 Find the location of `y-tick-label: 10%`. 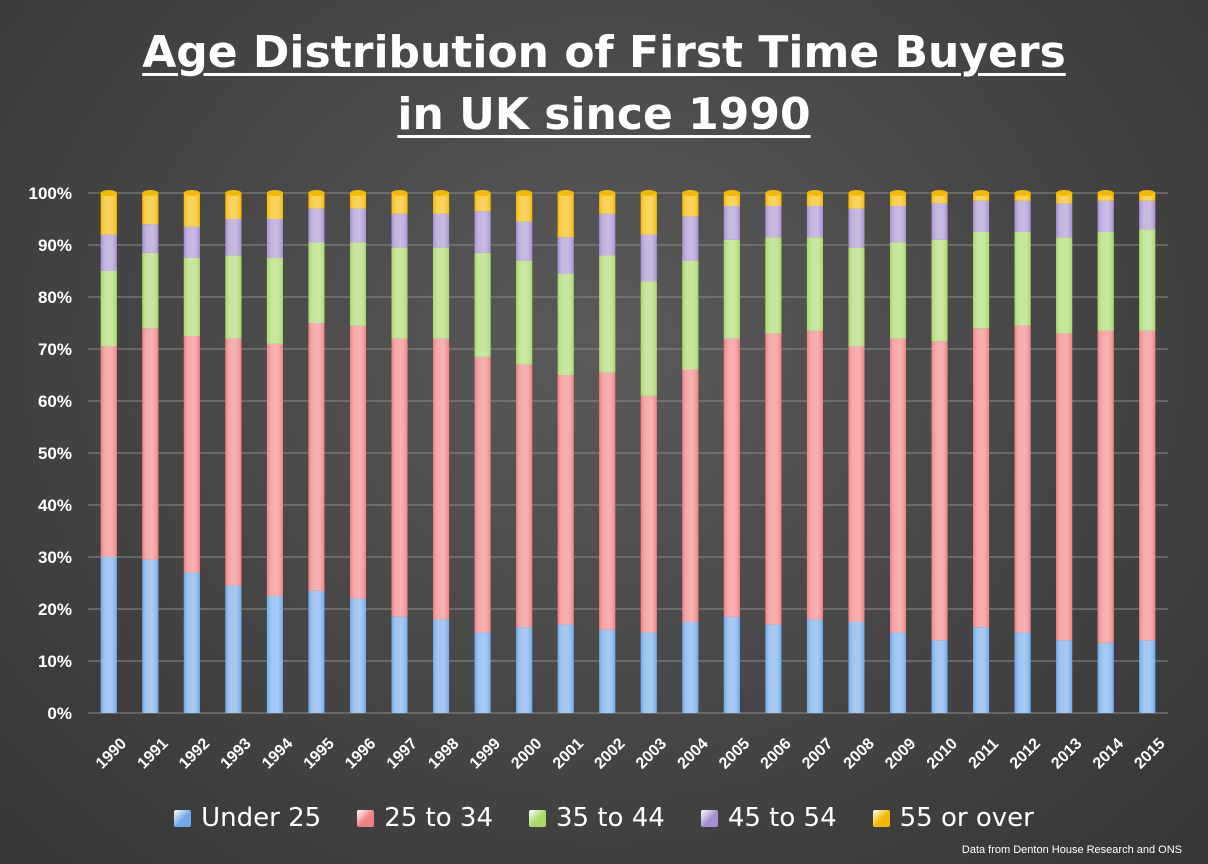

y-tick-label: 10% is located at coordinates (55, 661).